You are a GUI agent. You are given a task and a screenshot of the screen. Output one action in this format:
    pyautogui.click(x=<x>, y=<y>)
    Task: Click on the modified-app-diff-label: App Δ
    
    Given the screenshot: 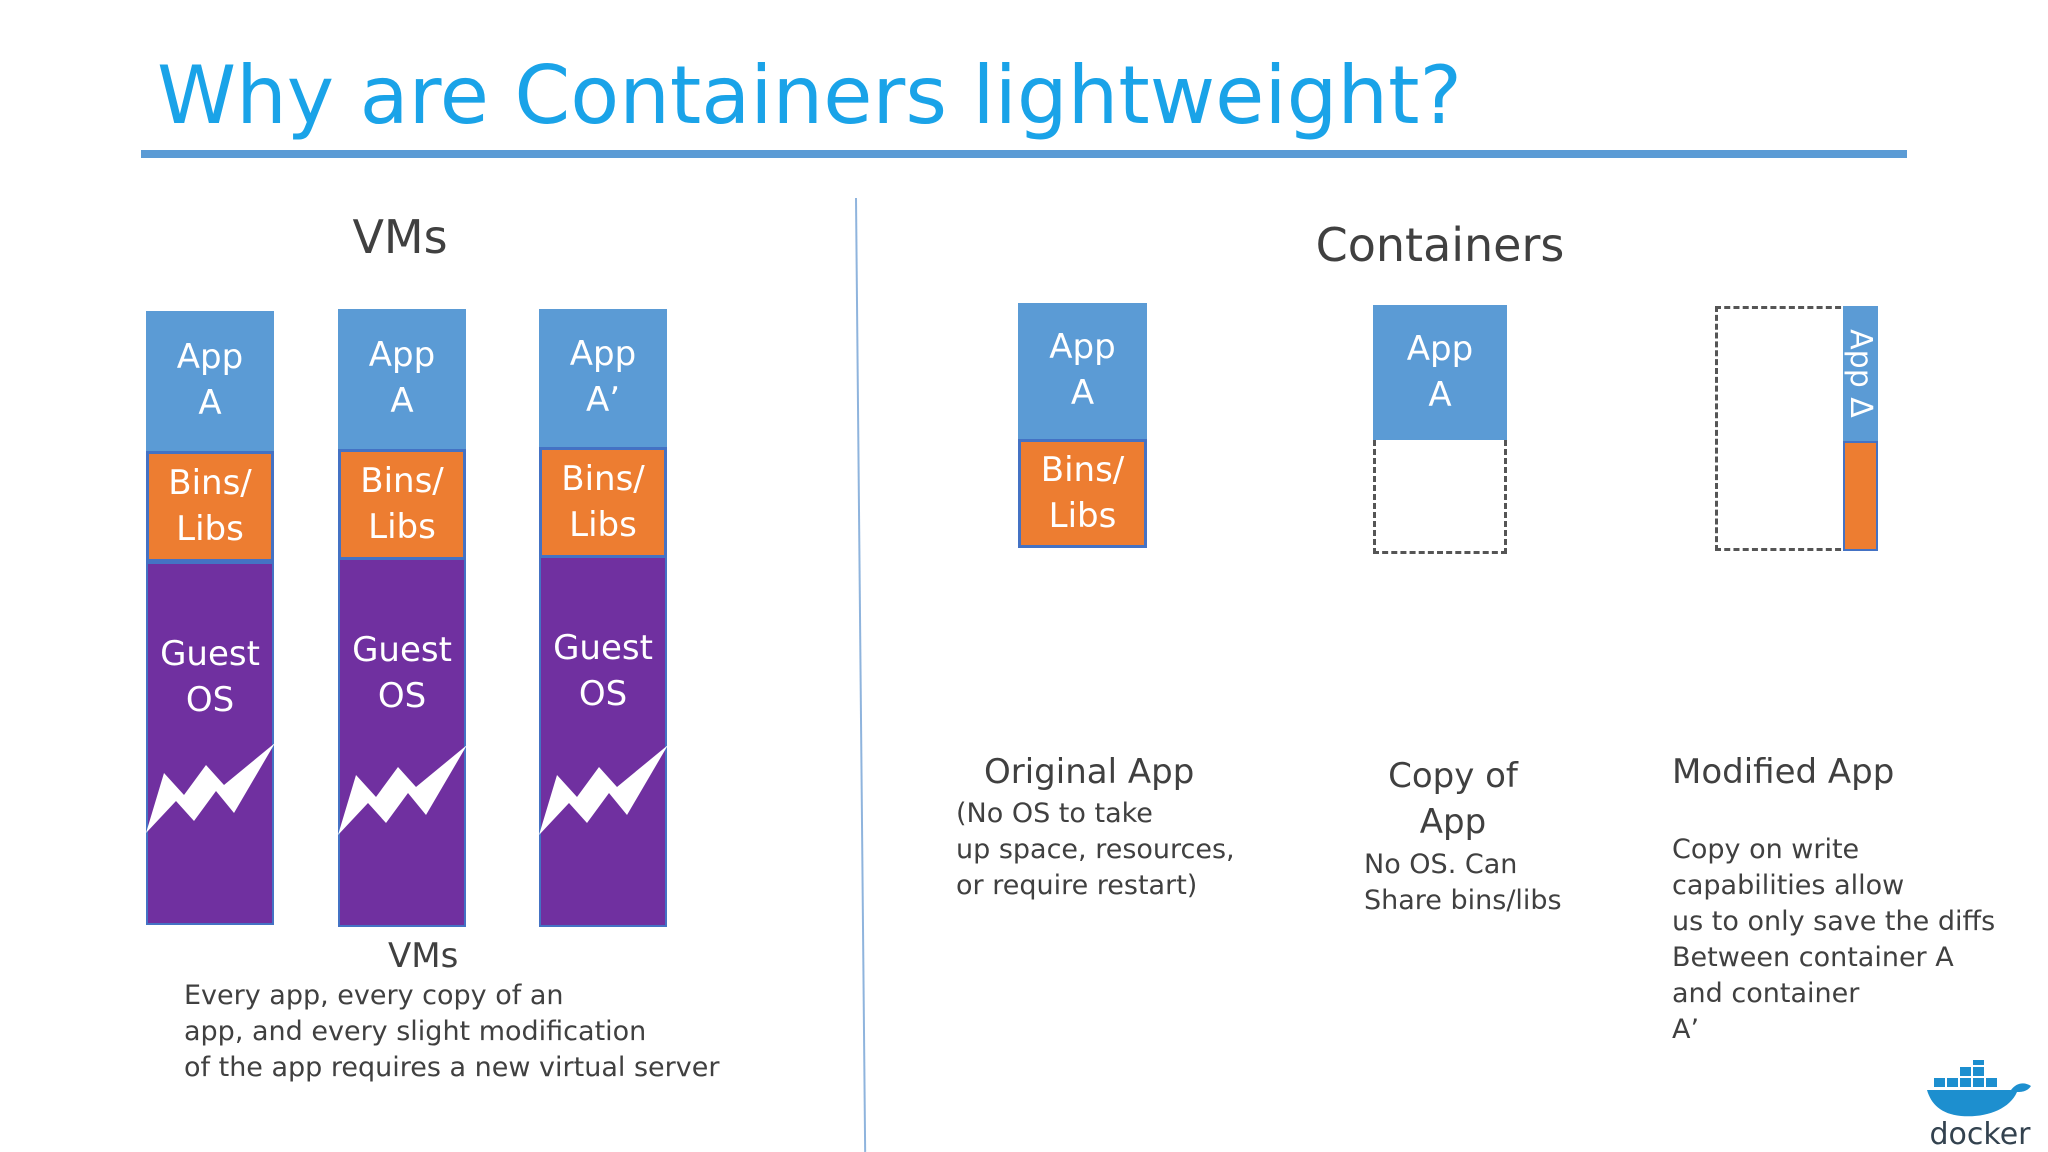 What is the action you would take?
    pyautogui.click(x=1861, y=373)
    